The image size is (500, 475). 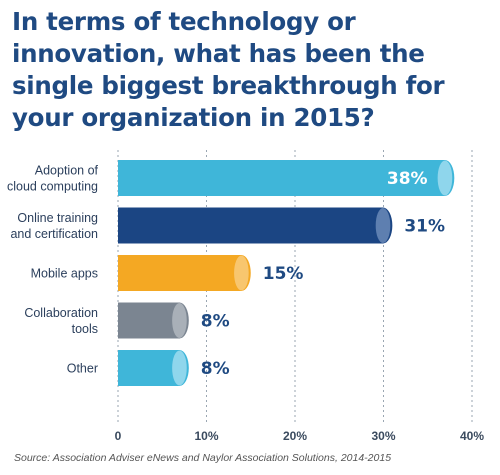 What do you see at coordinates (118, 436) in the screenshot?
I see `x-tick-label: 0` at bounding box center [118, 436].